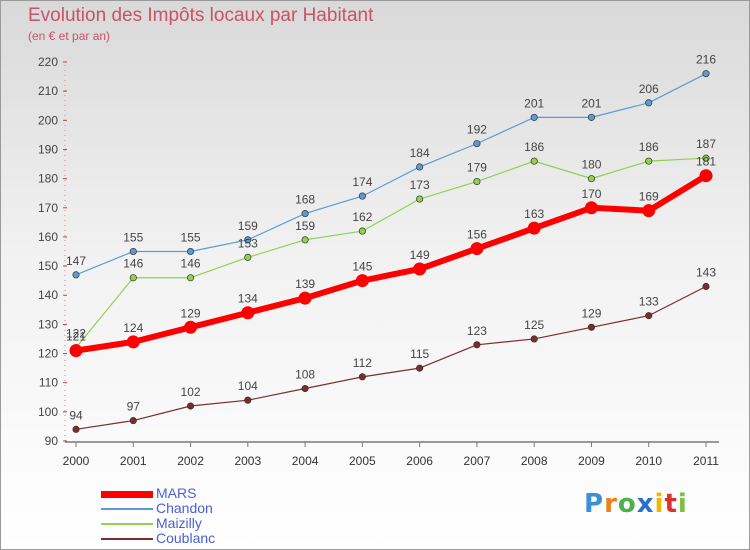  I want to click on x-tick-label: 2003, so click(247, 461).